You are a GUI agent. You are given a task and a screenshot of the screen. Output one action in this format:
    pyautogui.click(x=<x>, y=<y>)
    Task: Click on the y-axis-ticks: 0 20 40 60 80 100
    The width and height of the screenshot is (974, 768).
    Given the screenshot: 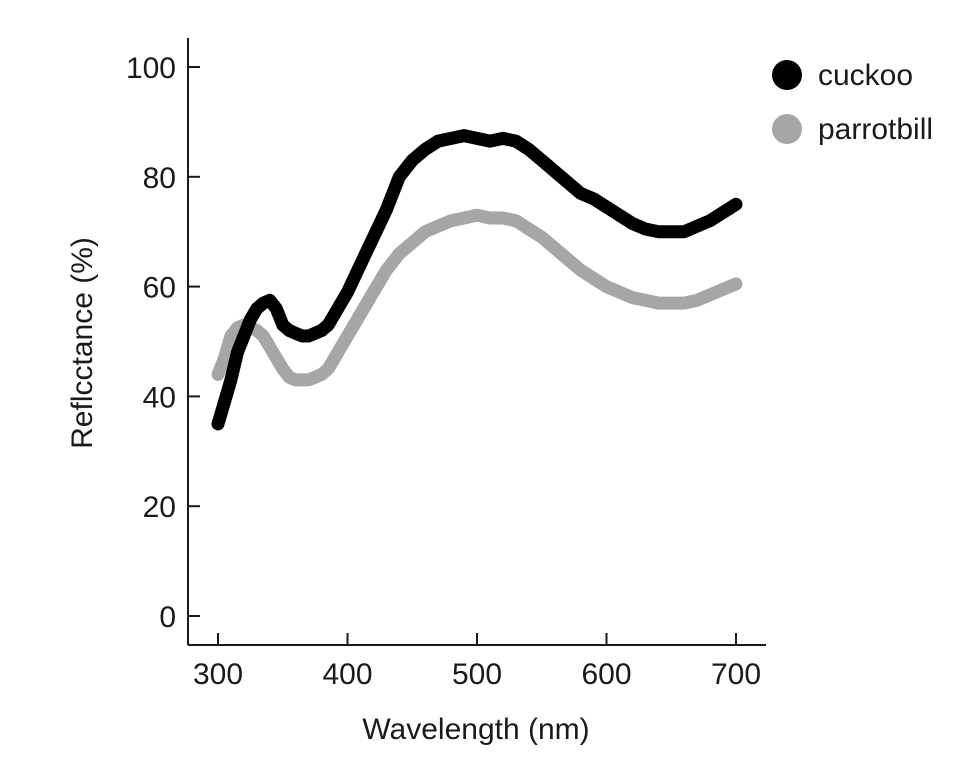 What is the action you would take?
    pyautogui.click(x=163, y=343)
    